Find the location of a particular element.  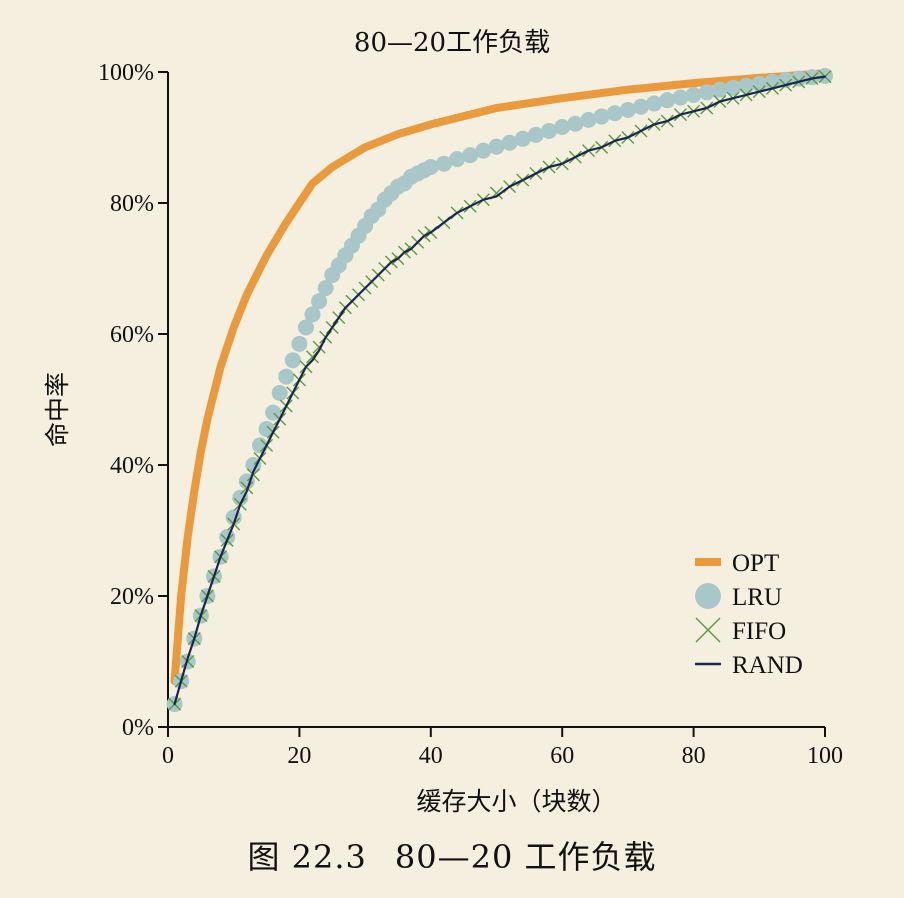

legend: OPT LRU FIFO RAND is located at coordinates (749, 614).